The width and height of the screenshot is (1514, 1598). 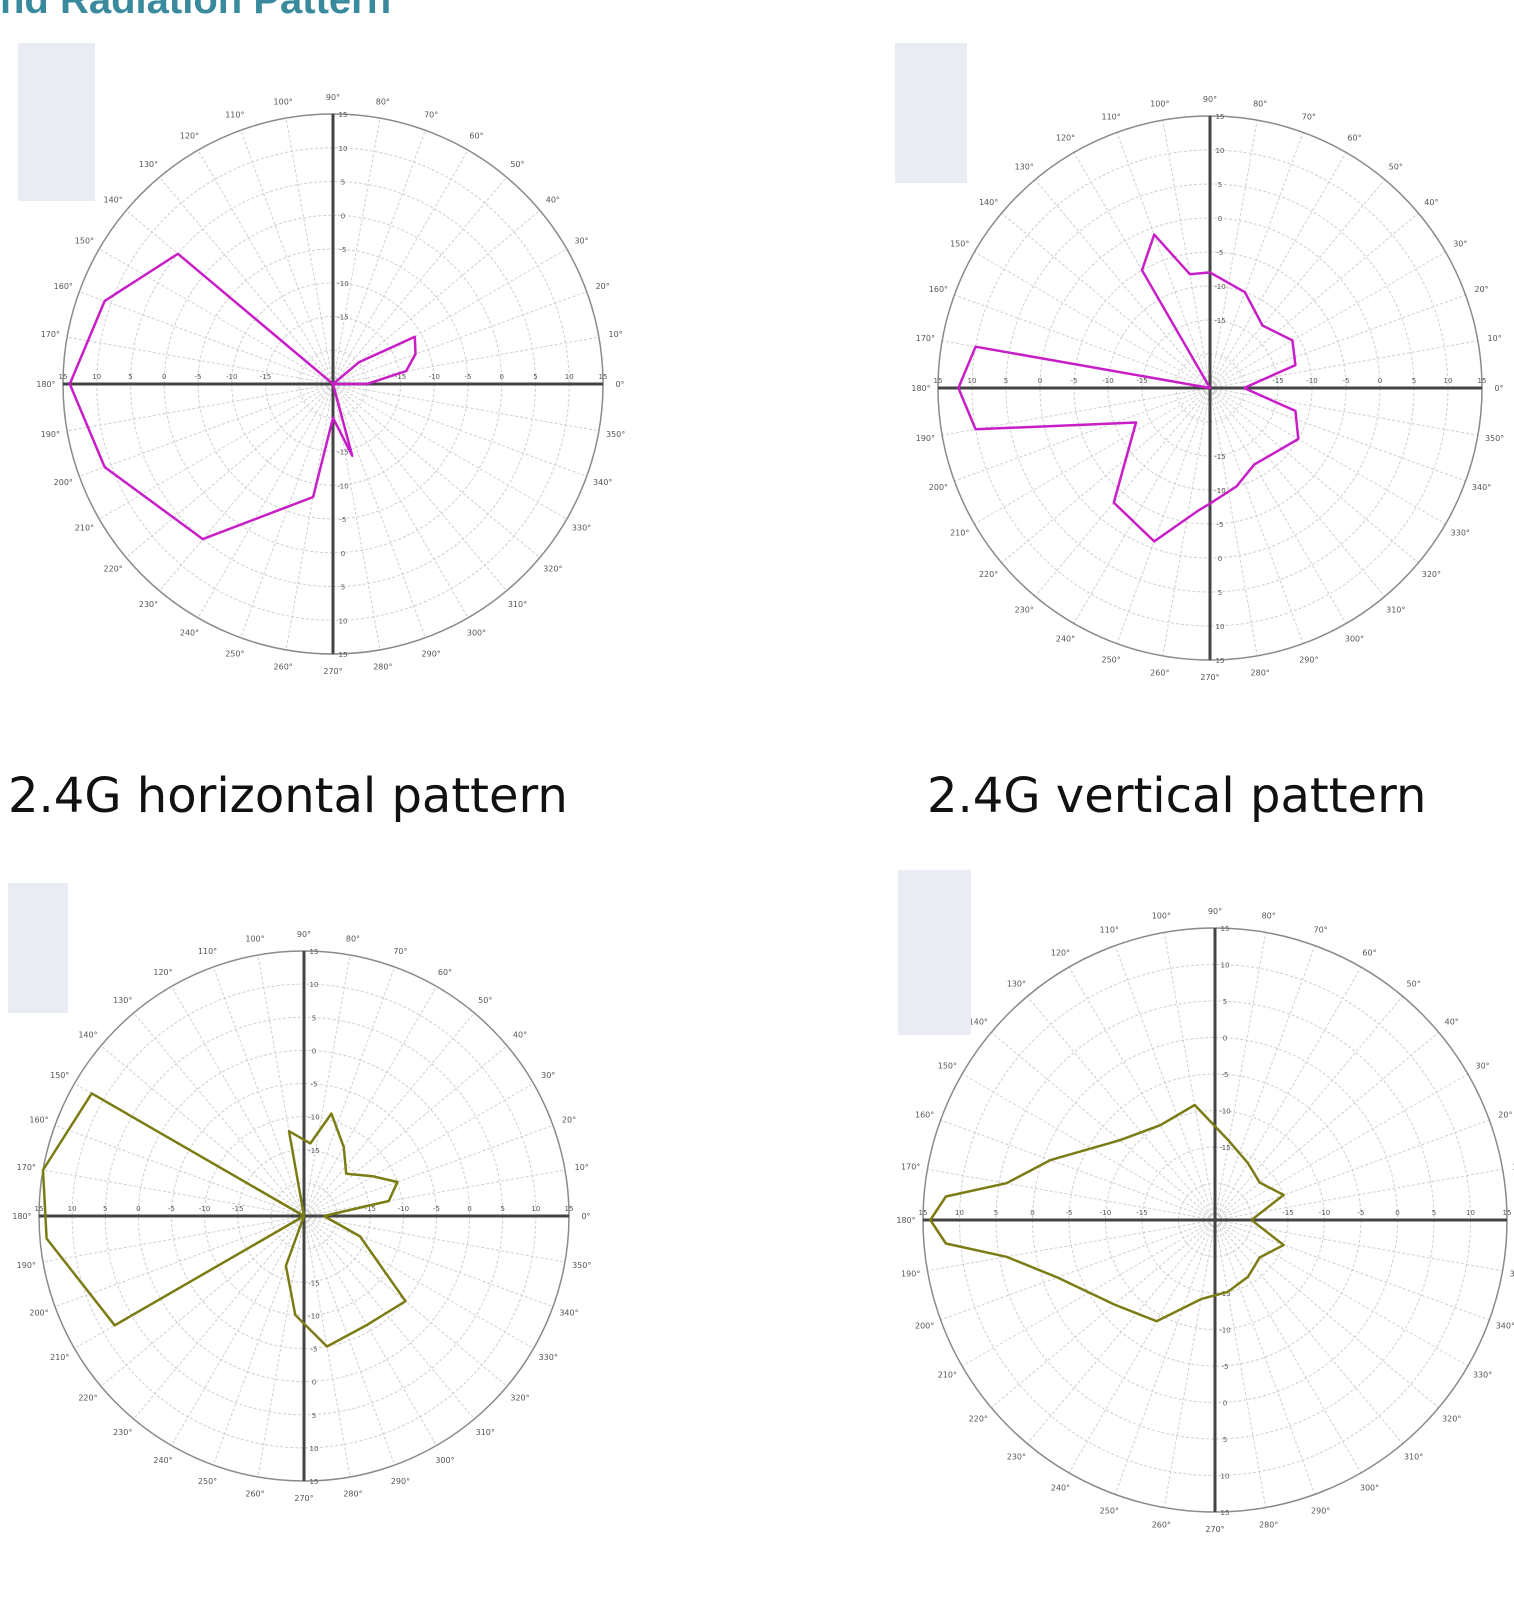 What do you see at coordinates (1060, 1488) in the screenshot?
I see `angle-tick-label: 240°` at bounding box center [1060, 1488].